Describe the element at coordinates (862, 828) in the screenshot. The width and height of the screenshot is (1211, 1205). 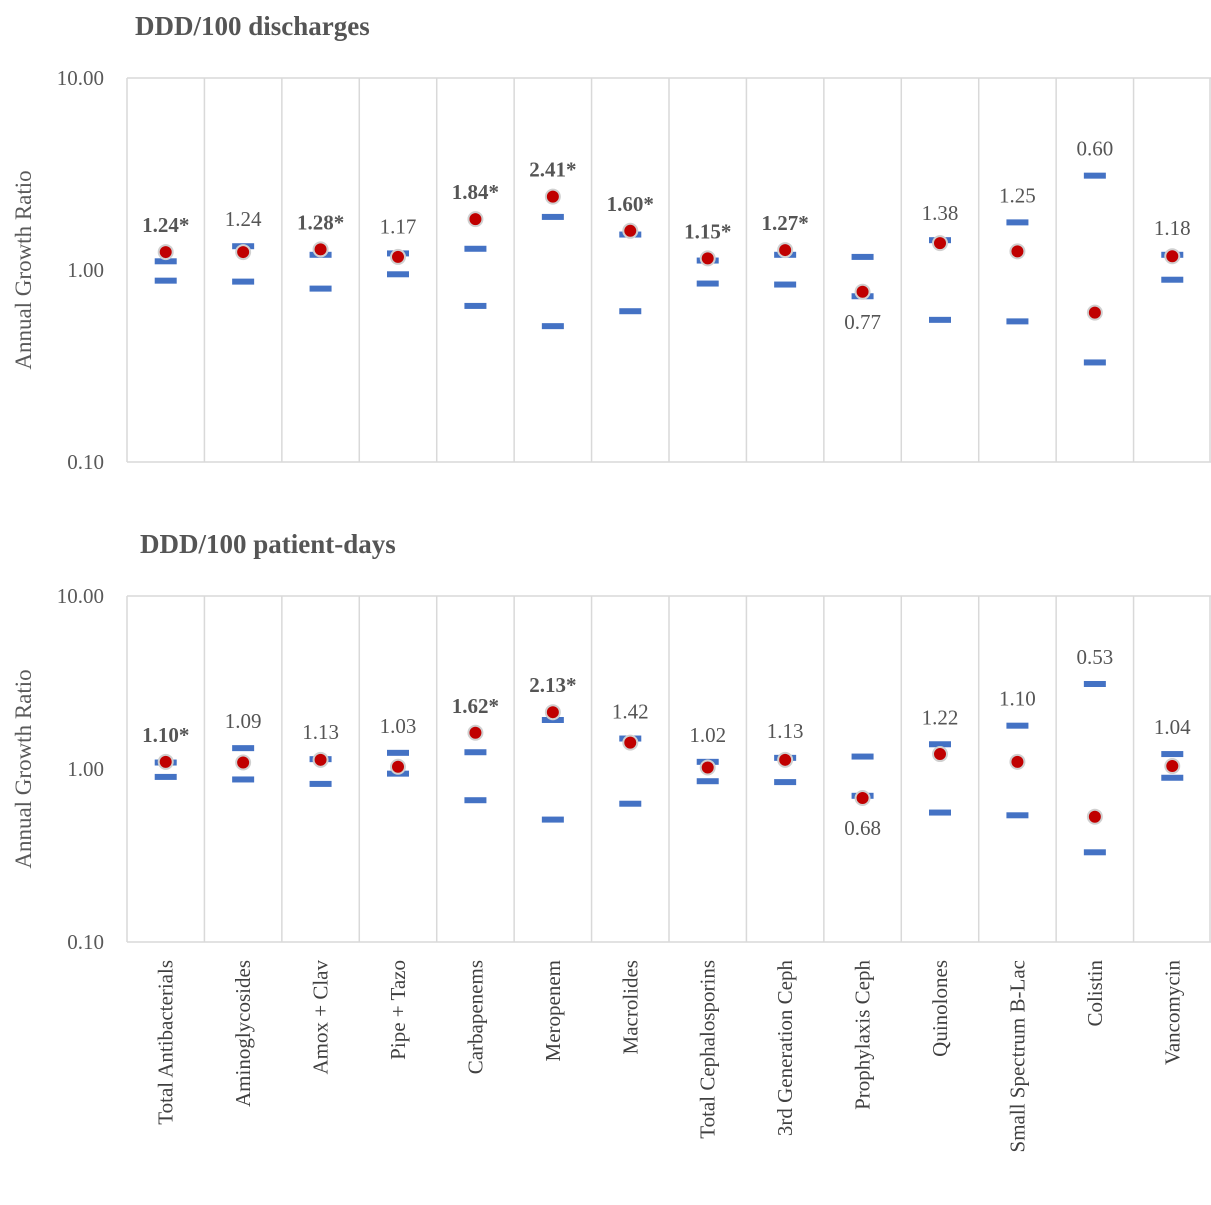
I see `data-label: 0.68` at that location.